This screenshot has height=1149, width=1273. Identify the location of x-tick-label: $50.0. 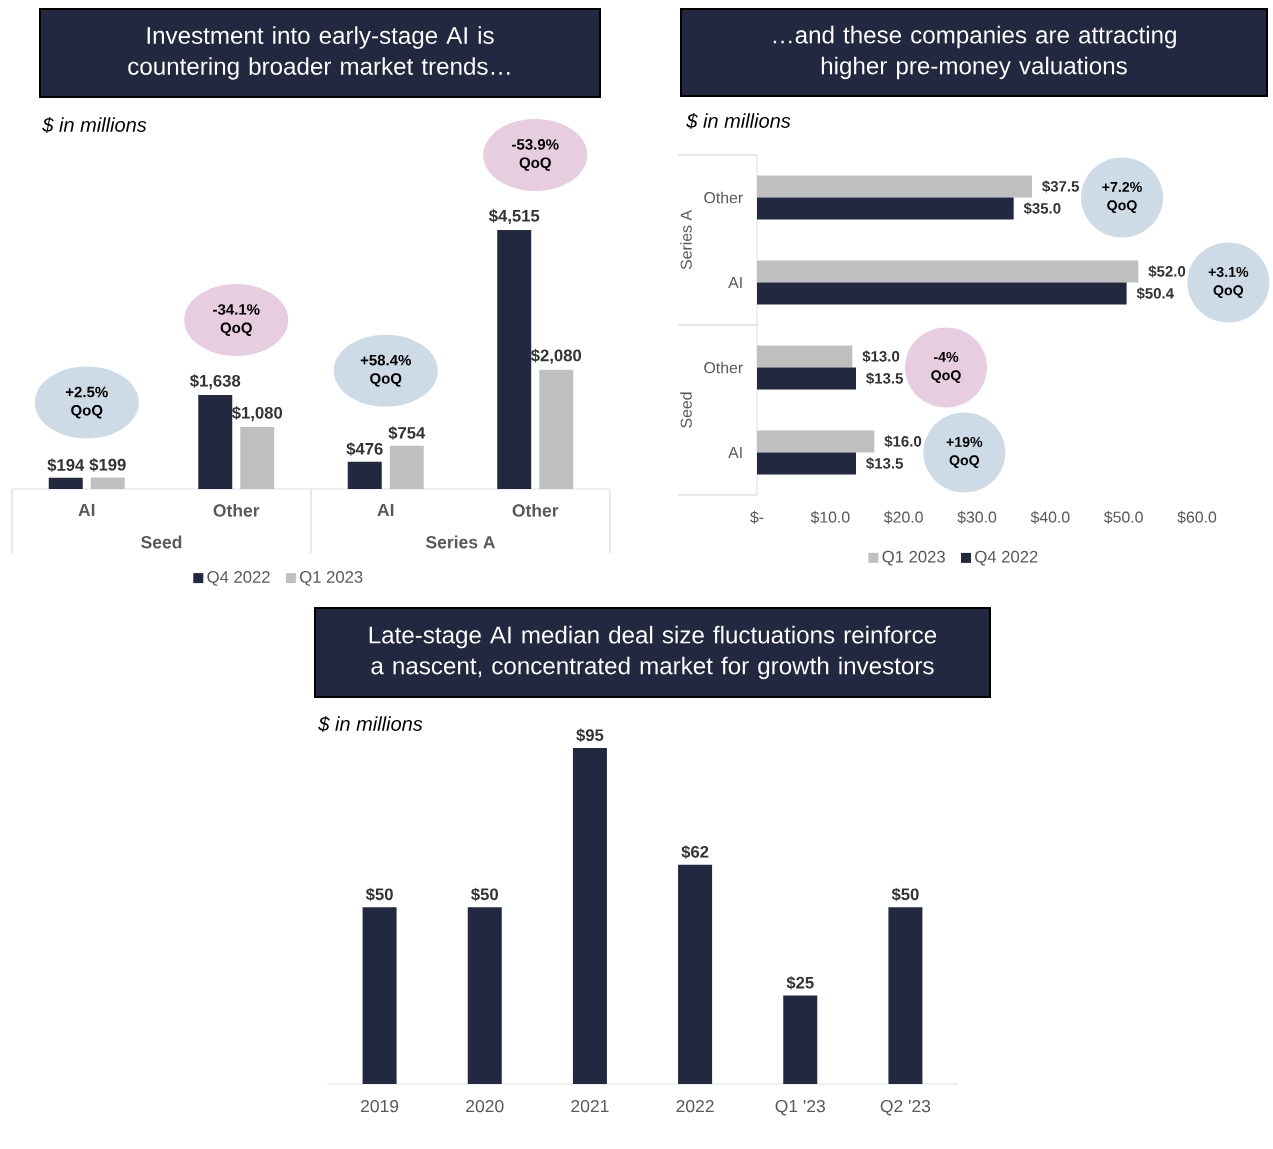
(1123, 517).